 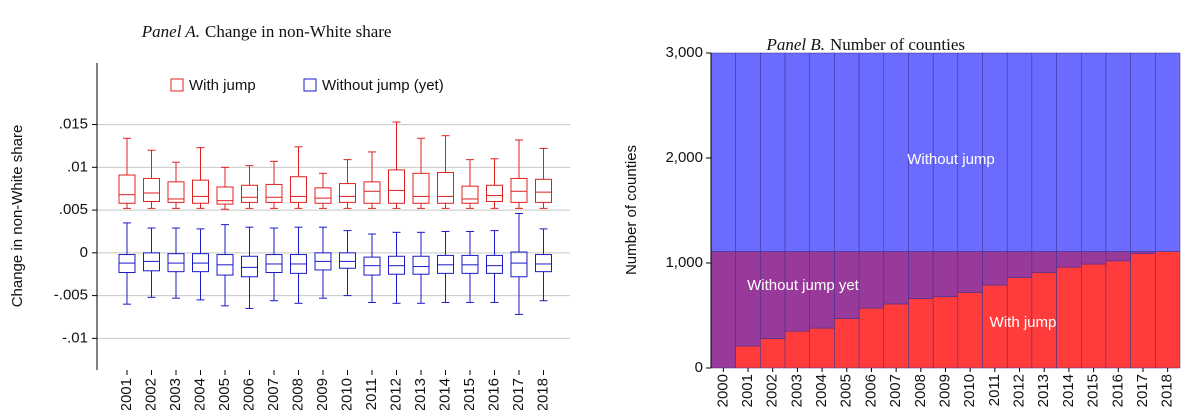 What do you see at coordinates (75, 337) in the screenshot?
I see `y-tick-label: -.01` at bounding box center [75, 337].